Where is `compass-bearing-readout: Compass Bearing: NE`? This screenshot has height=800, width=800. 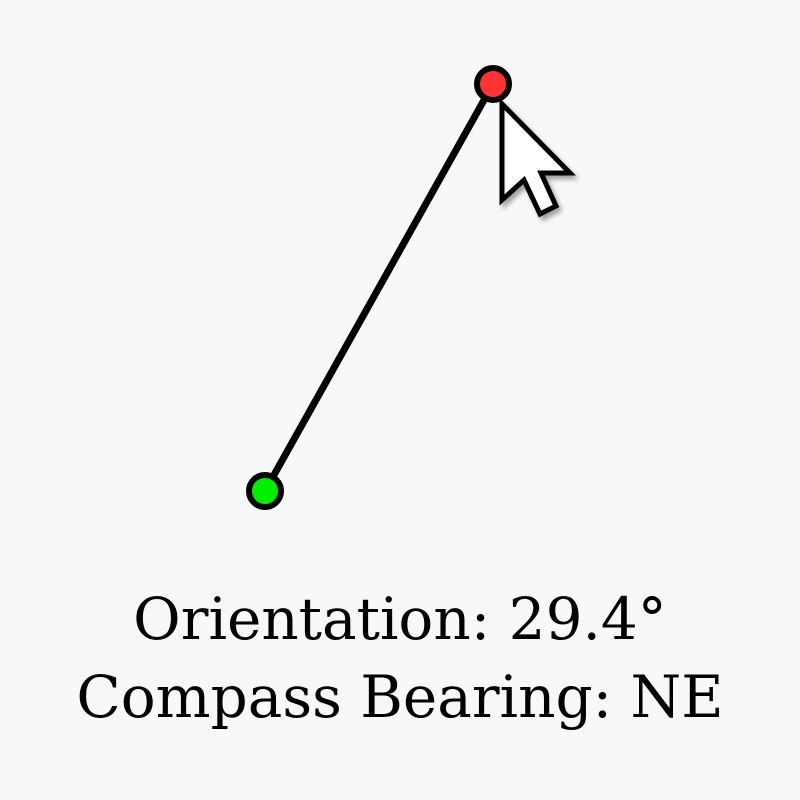
compass-bearing-readout: Compass Bearing: NE is located at coordinates (400, 697).